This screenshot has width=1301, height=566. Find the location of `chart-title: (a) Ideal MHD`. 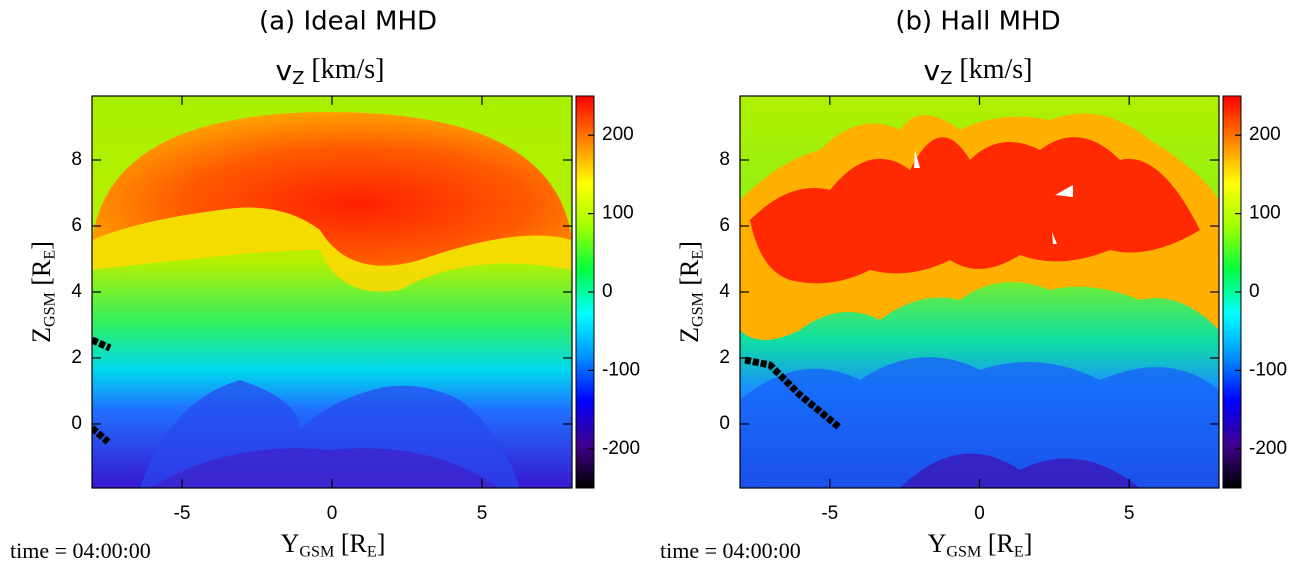

chart-title: (a) Ideal MHD is located at coordinates (348, 22).